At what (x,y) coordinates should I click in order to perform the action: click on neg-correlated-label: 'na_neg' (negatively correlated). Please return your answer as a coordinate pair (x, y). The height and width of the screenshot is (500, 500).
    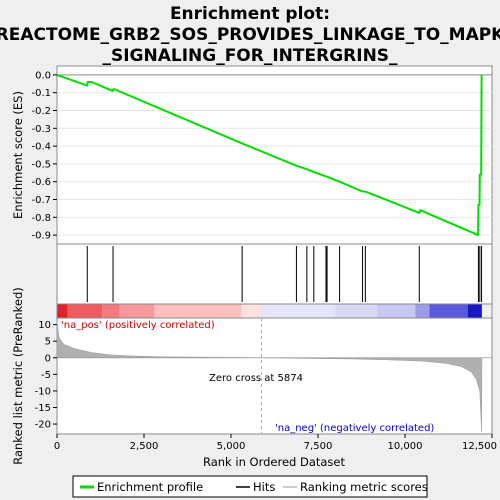
    Looking at the image, I should click on (354, 428).